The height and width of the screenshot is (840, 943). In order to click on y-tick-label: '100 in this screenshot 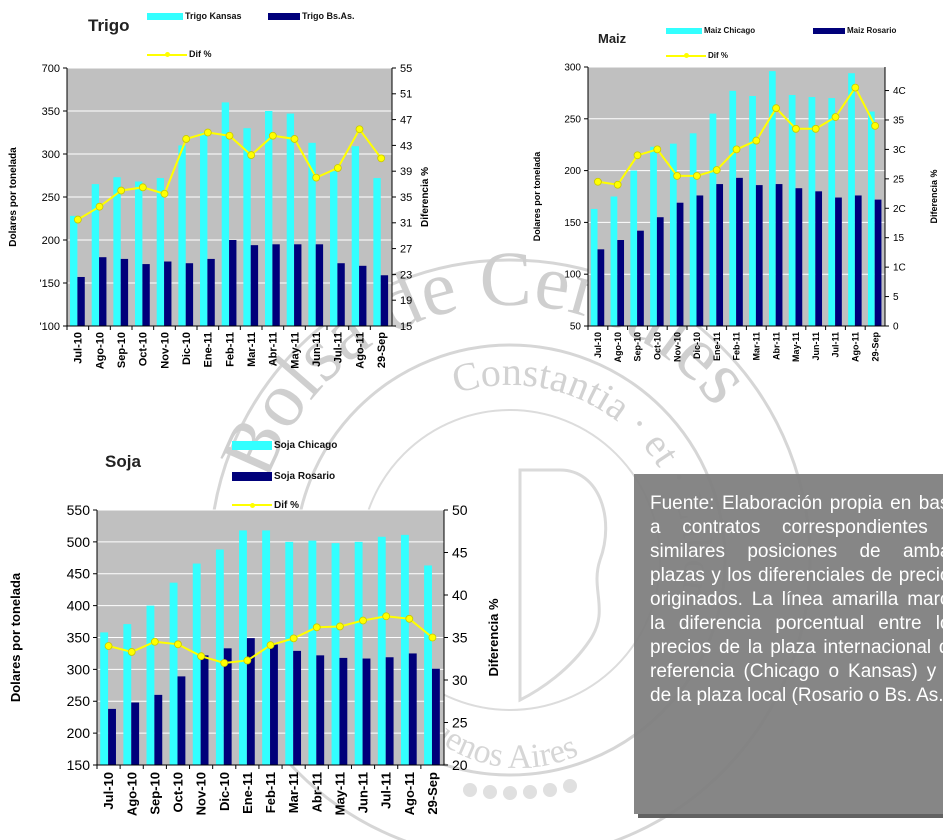, I will do `click(50, 327)`.